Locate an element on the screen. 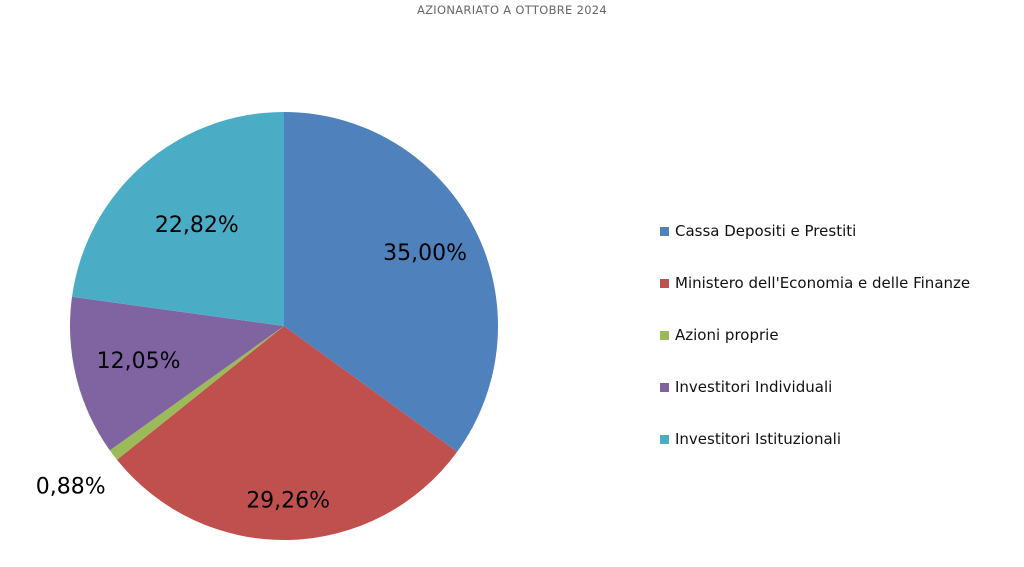 Image resolution: width=1024 pixels, height=567 pixels. legend-item-3: Azioni proprie is located at coordinates (719, 335).